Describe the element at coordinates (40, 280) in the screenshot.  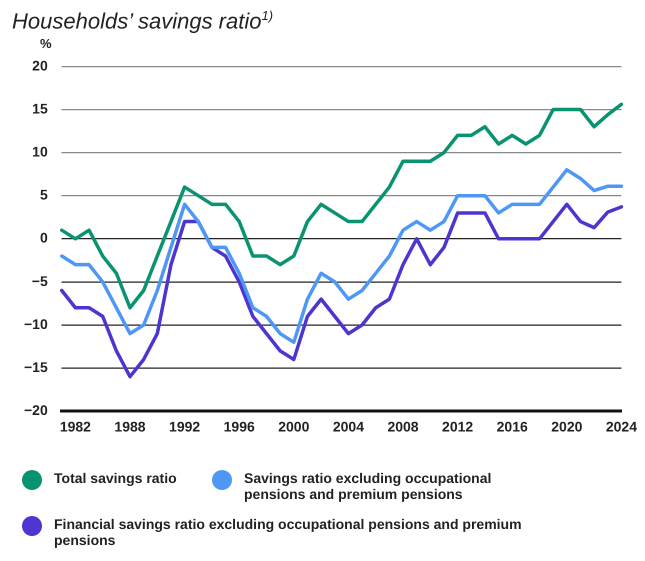
I see `y-tick-label: −5` at that location.